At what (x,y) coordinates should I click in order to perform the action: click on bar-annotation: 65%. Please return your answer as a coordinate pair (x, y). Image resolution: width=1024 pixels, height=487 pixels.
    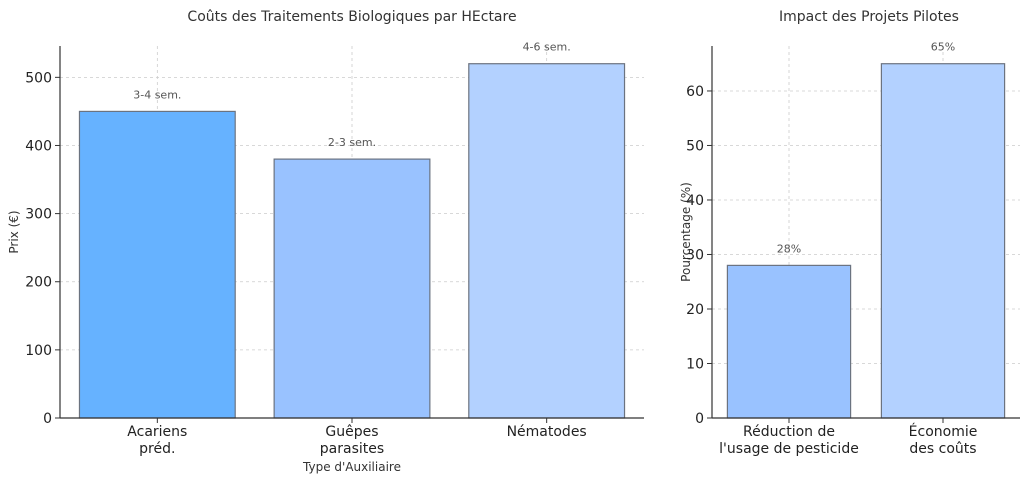
    Looking at the image, I should click on (943, 47).